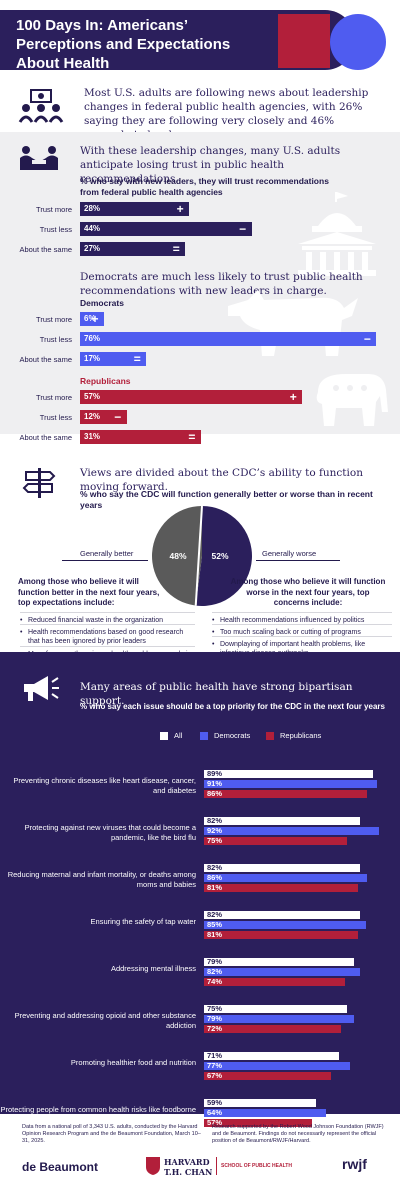 This screenshot has width=400, height=1200. What do you see at coordinates (45, 359) in the screenshot?
I see `dem-row-2-label: About the same` at bounding box center [45, 359].